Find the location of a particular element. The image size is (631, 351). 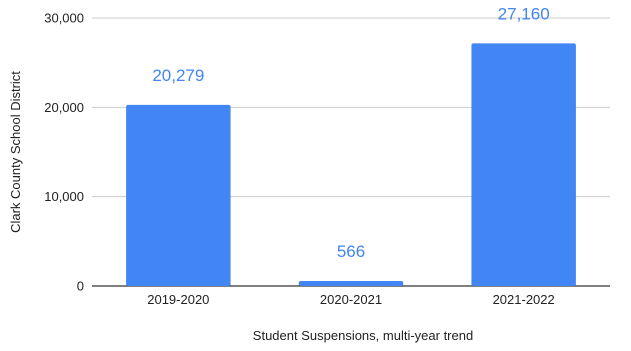

y-tick-label: 0 is located at coordinates (80, 286).